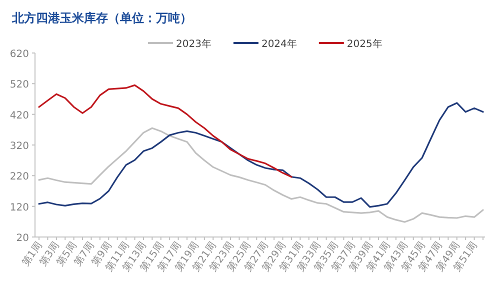 The height and width of the screenshot is (287, 500). What do you see at coordinates (194, 44) in the screenshot?
I see `legend-label: 2023年` at bounding box center [194, 44].